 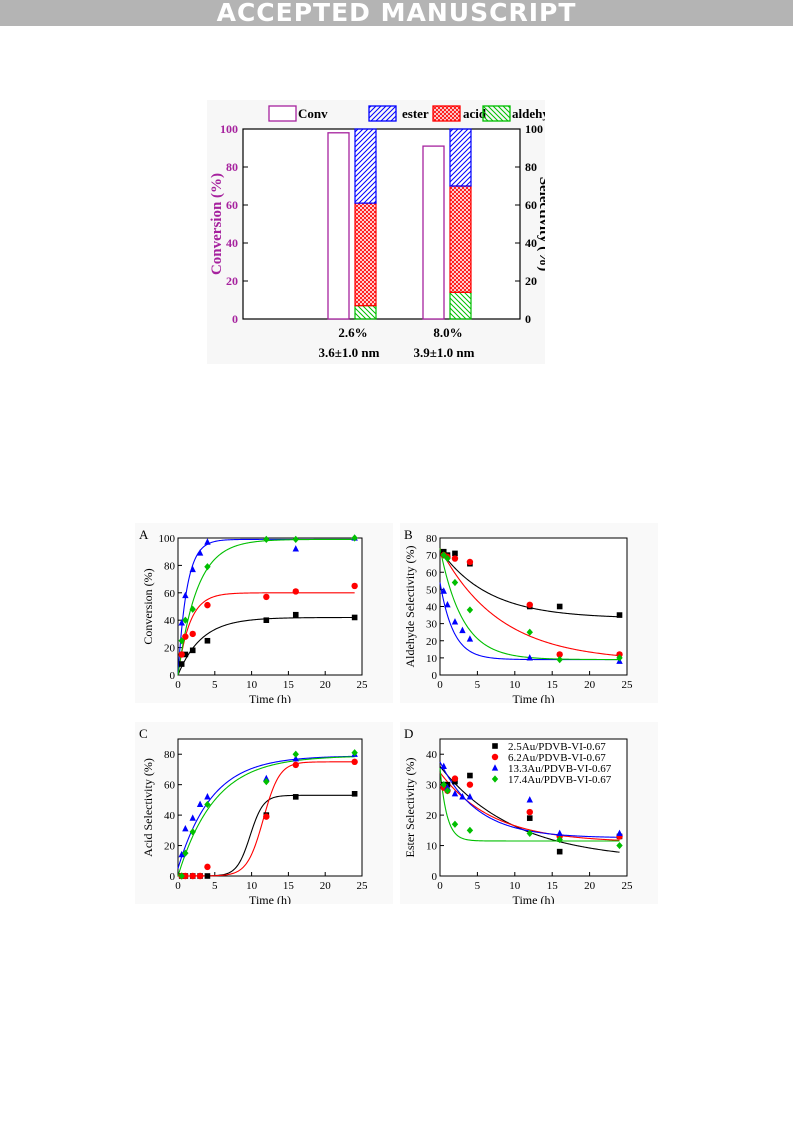 I want to click on y-axis-title: Acid Selectivity (%), so click(x=148, y=807).